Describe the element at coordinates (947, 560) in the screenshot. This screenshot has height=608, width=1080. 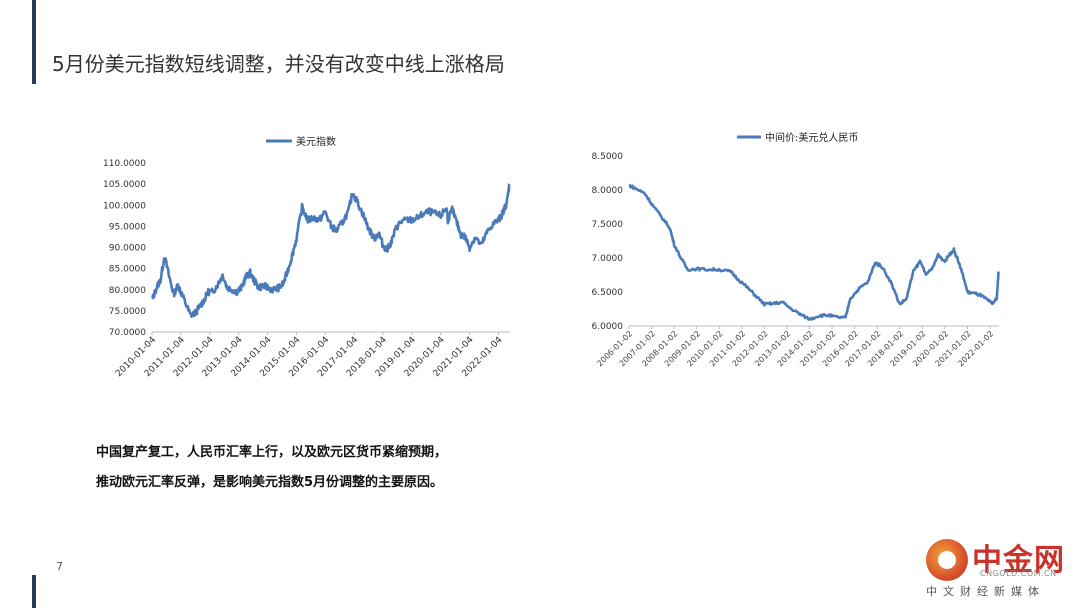
I see `logo-mark-icon` at that location.